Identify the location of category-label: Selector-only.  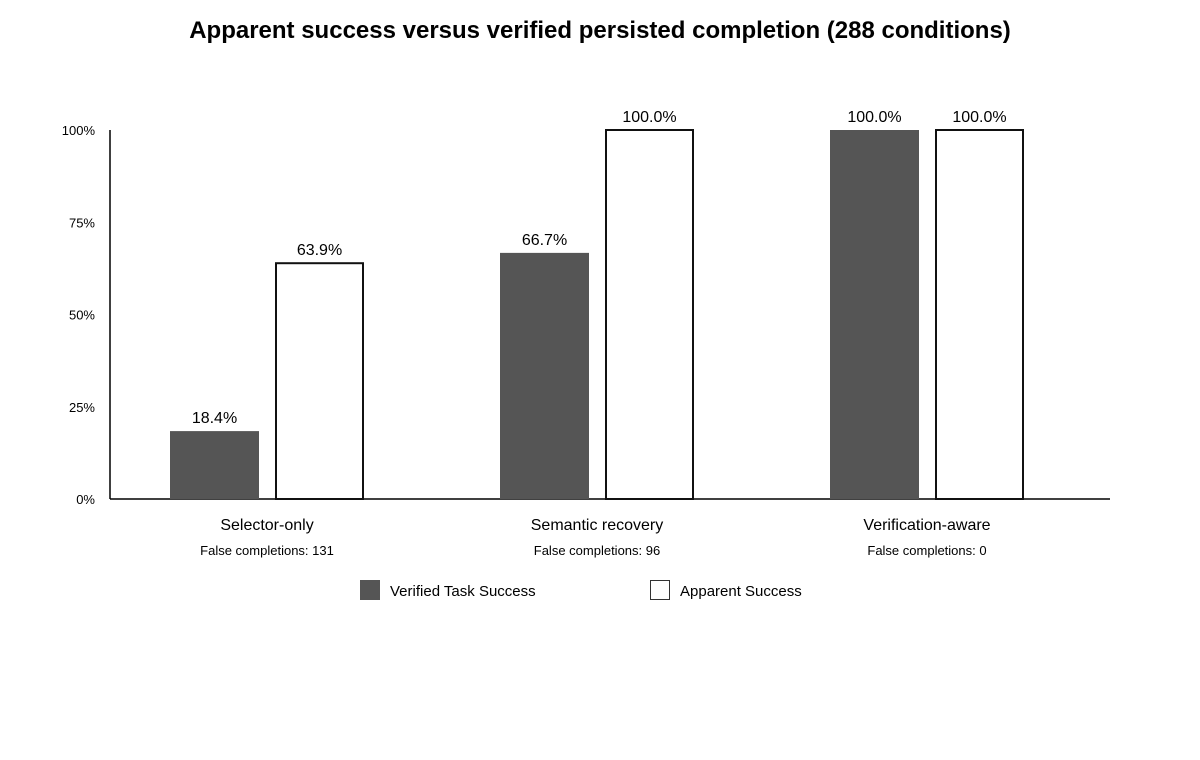
(266, 525).